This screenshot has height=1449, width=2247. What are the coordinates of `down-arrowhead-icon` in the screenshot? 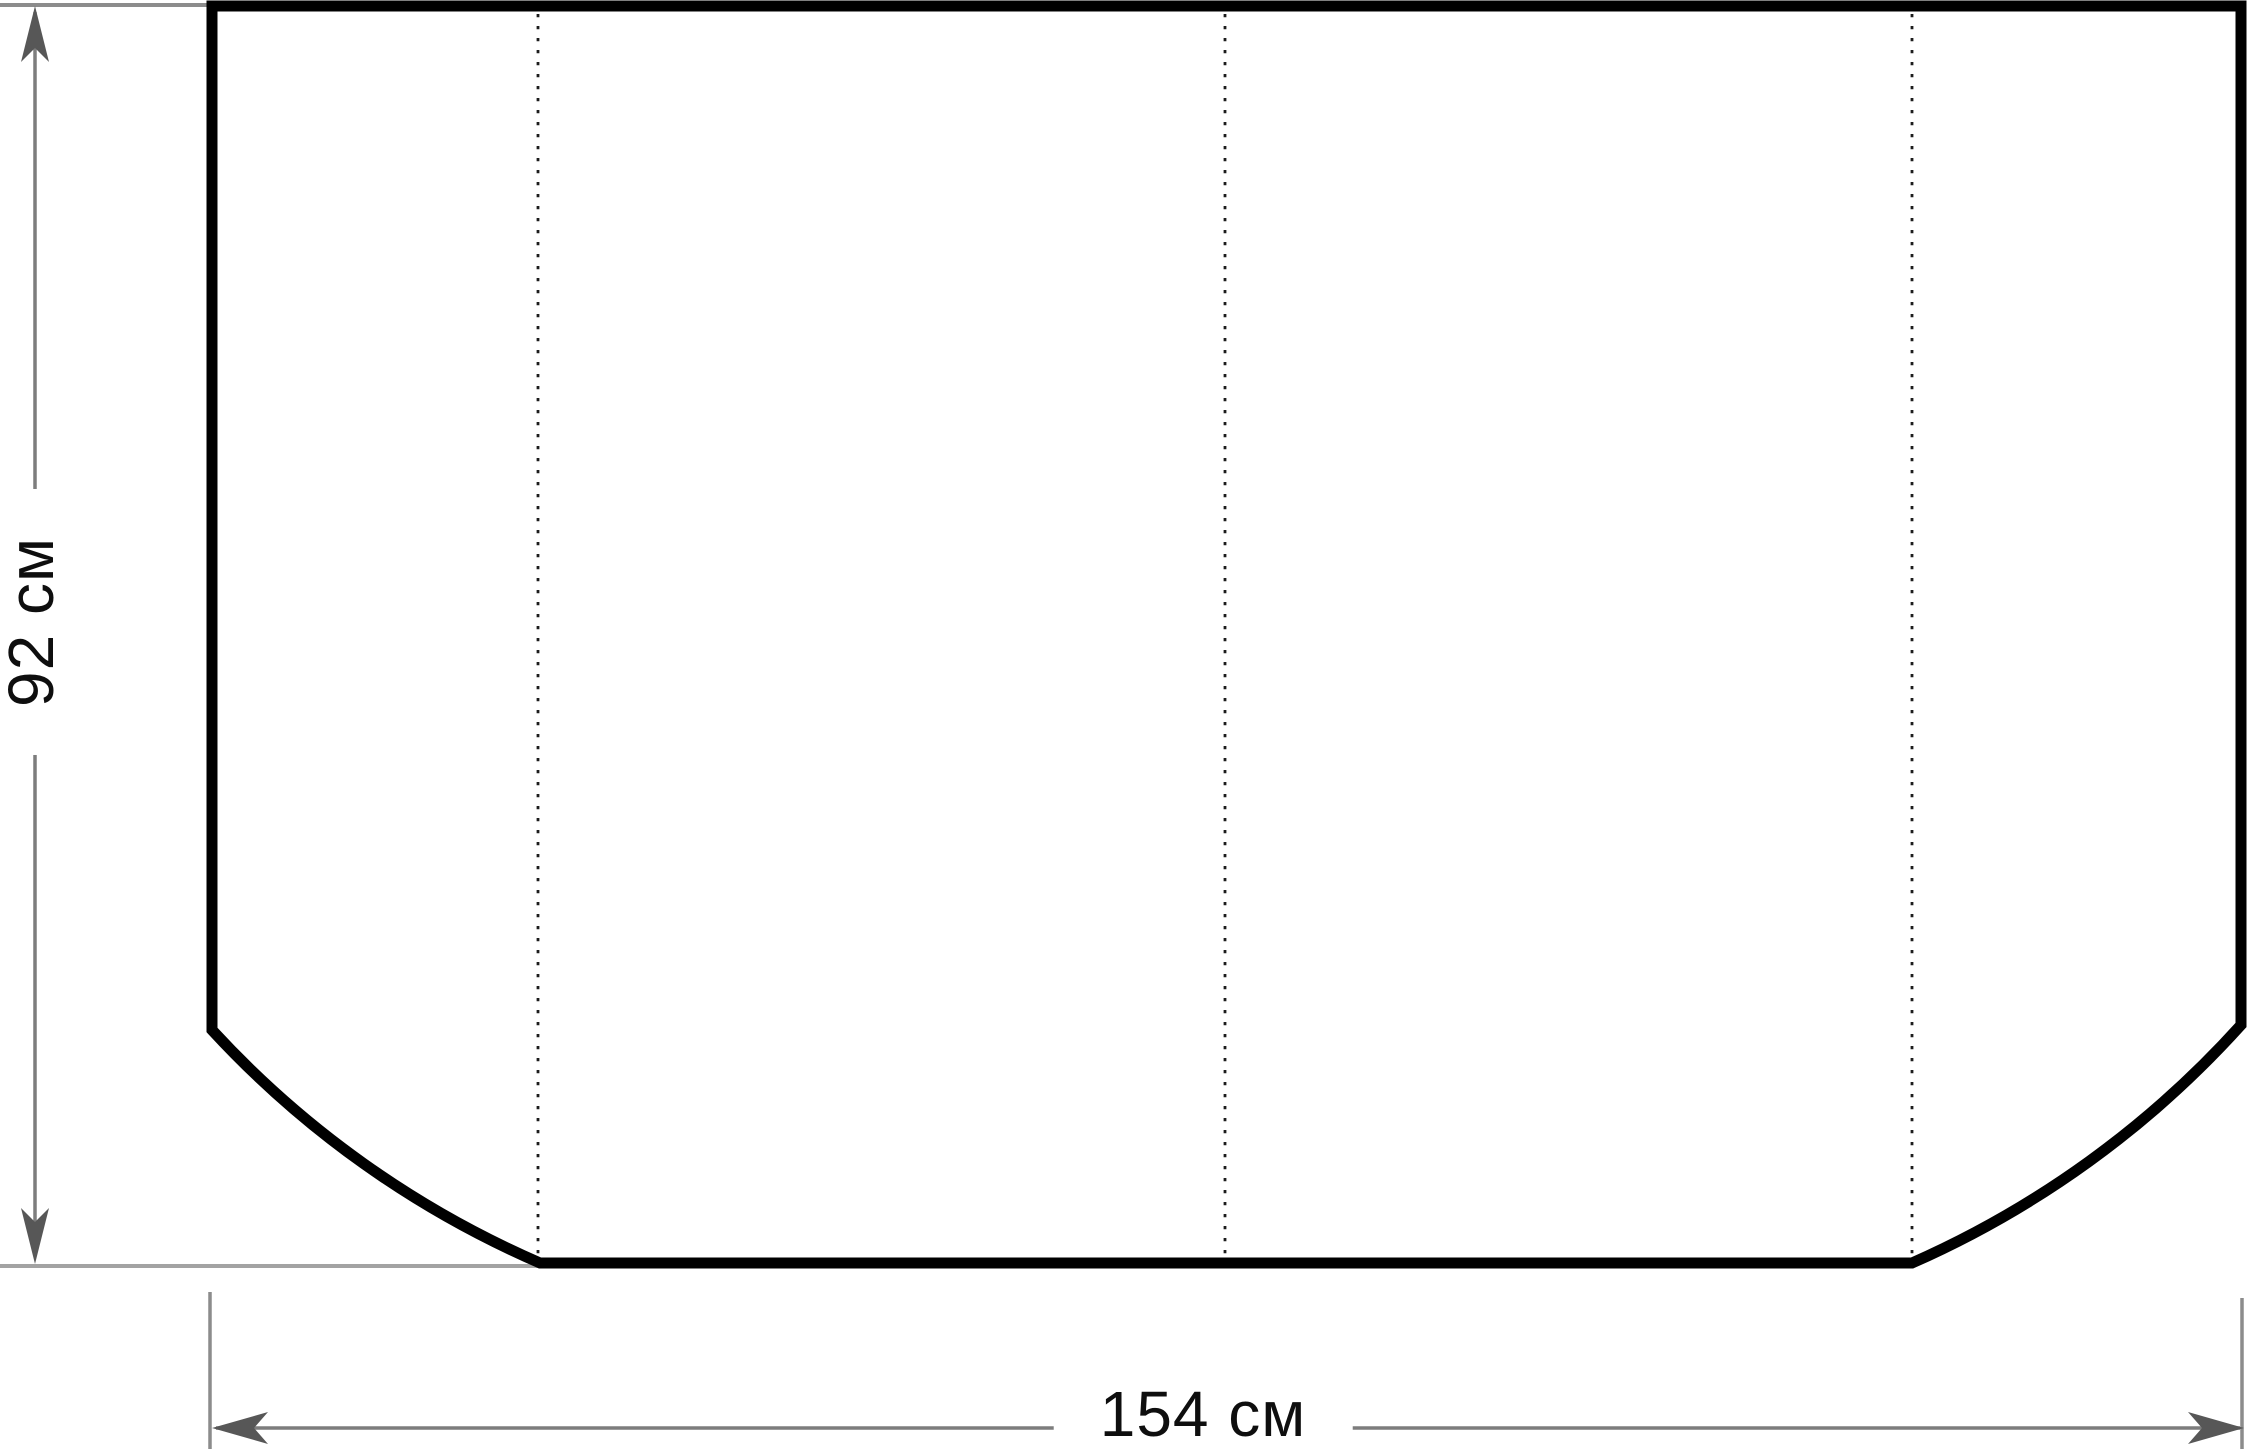 It's located at (35, 1236).